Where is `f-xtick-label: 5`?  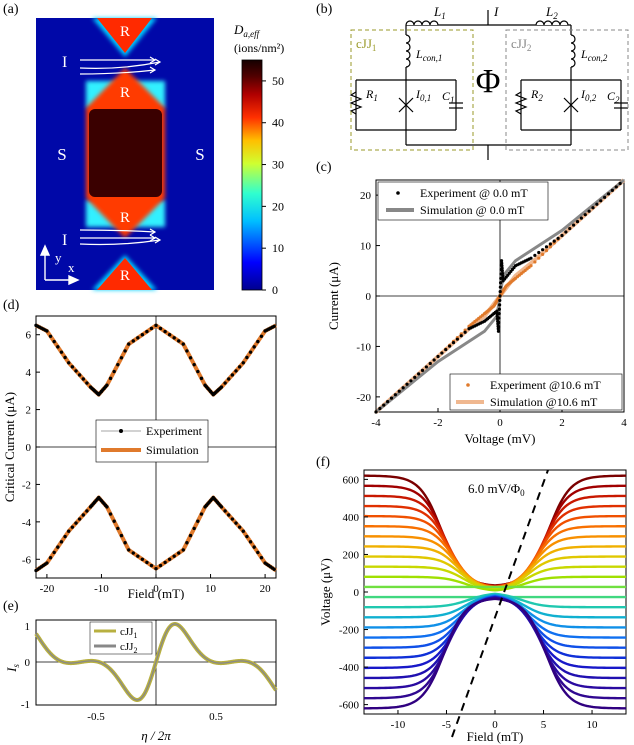
f-xtick-label: 5 is located at coordinates (544, 725).